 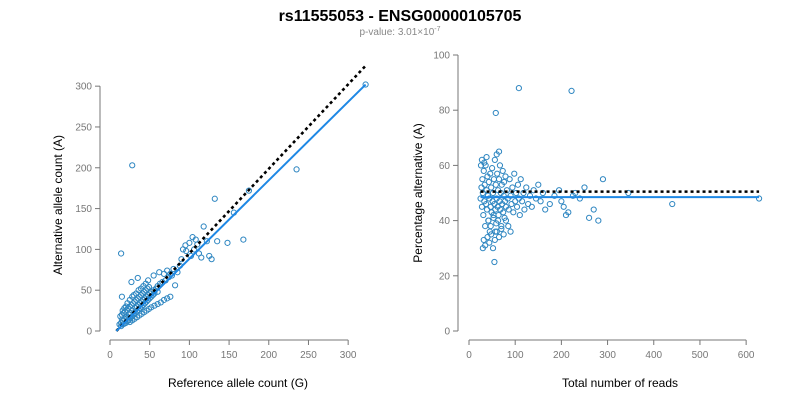 What do you see at coordinates (469, 355) in the screenshot?
I see `right-x-tick-label: 0` at bounding box center [469, 355].